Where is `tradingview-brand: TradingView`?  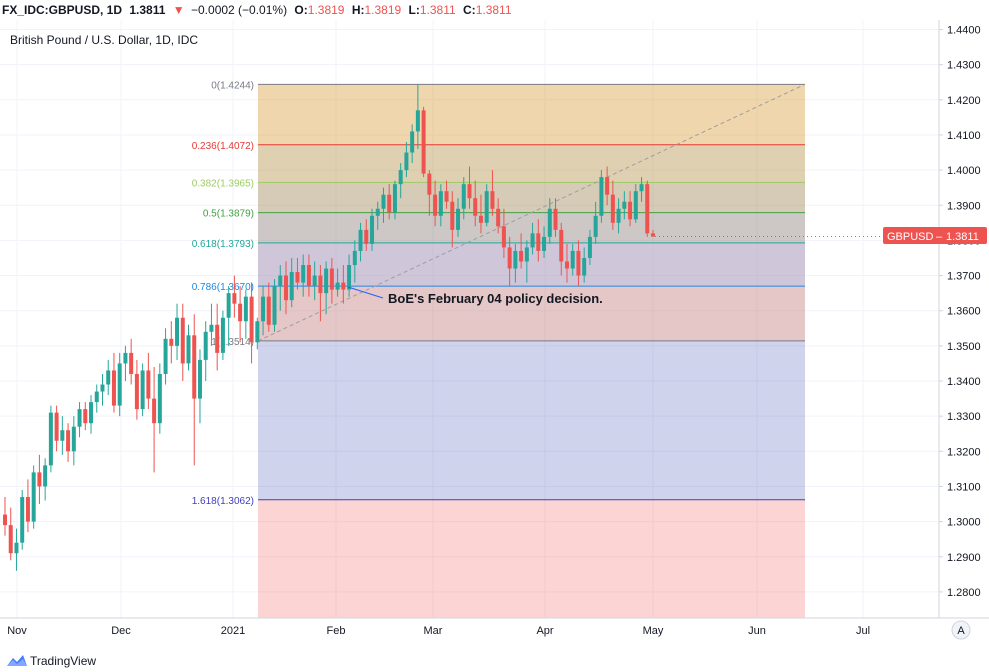
tradingview-brand: TradingView is located at coordinates (63, 661).